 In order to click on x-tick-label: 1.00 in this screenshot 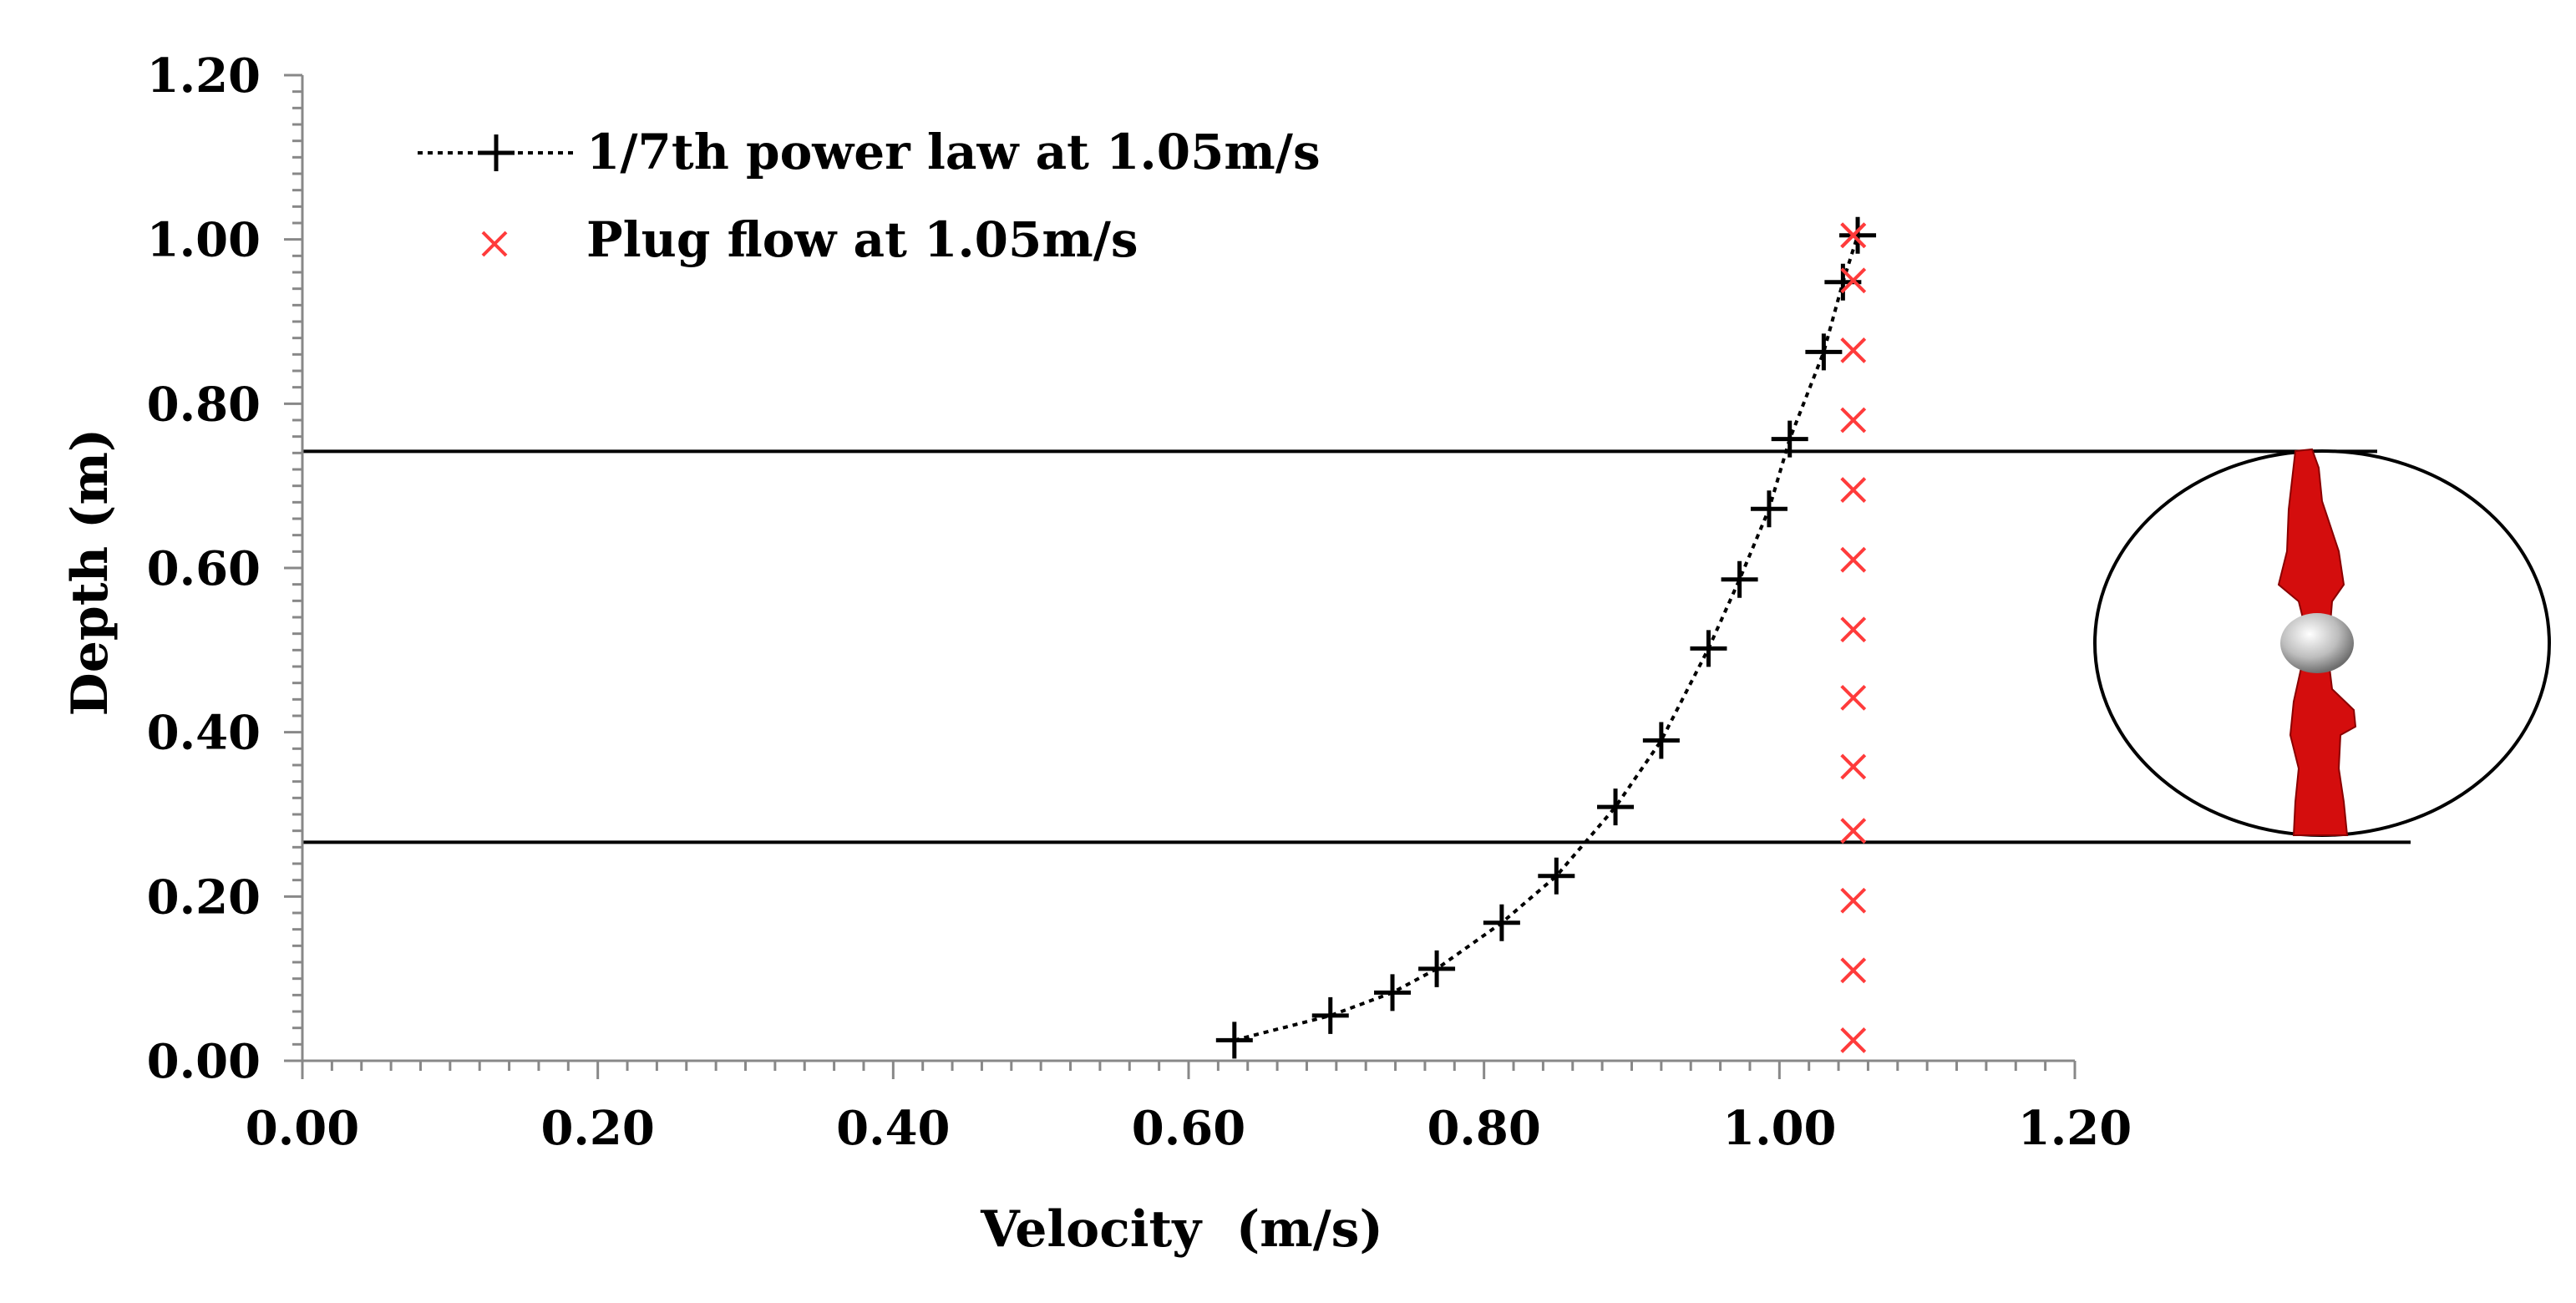, I will do `click(1779, 1128)`.